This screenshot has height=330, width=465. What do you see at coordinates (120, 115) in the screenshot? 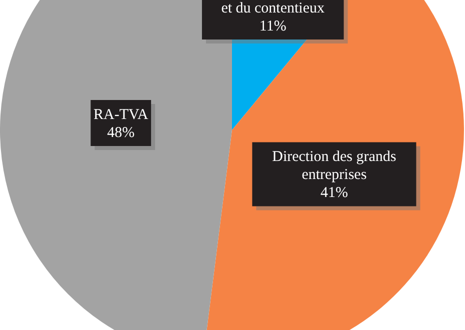
I see `slice-label: RA-TVA` at bounding box center [120, 115].